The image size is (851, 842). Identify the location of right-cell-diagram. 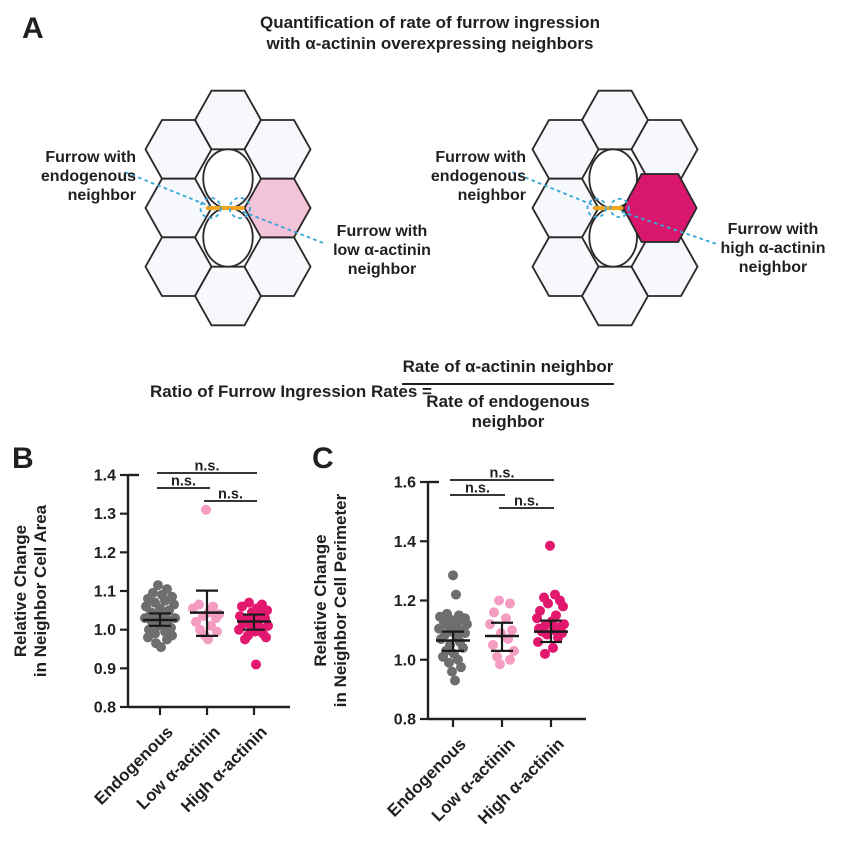
(614, 208).